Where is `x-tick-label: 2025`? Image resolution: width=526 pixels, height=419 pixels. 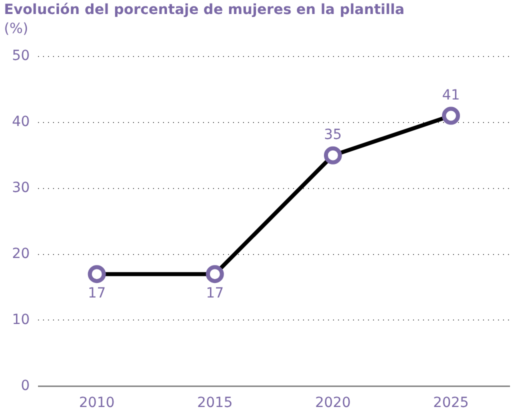 x-tick-label: 2025 is located at coordinates (451, 403).